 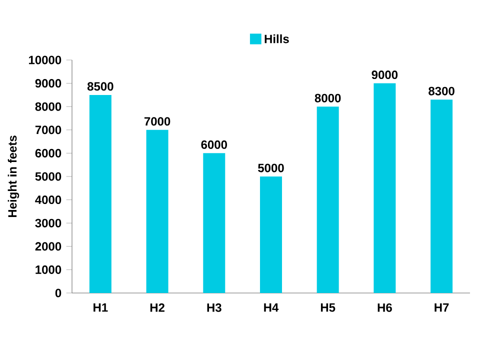 I want to click on y-tick-label: 3000, so click(x=48, y=223).